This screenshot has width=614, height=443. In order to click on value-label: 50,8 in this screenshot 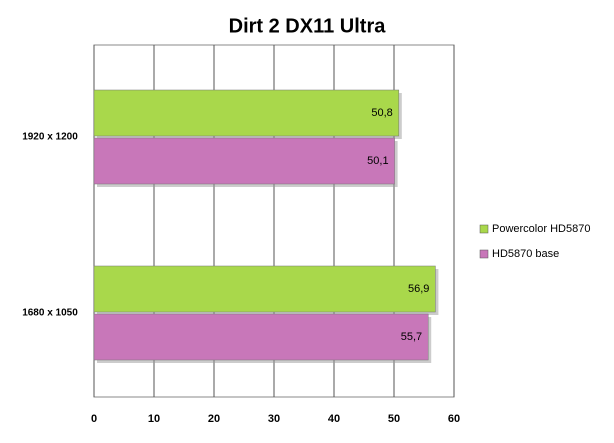, I will do `click(381, 113)`.